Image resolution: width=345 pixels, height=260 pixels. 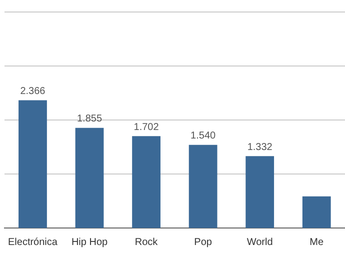 What do you see at coordinates (203, 136) in the screenshot?
I see `data-label: 1.540` at bounding box center [203, 136].